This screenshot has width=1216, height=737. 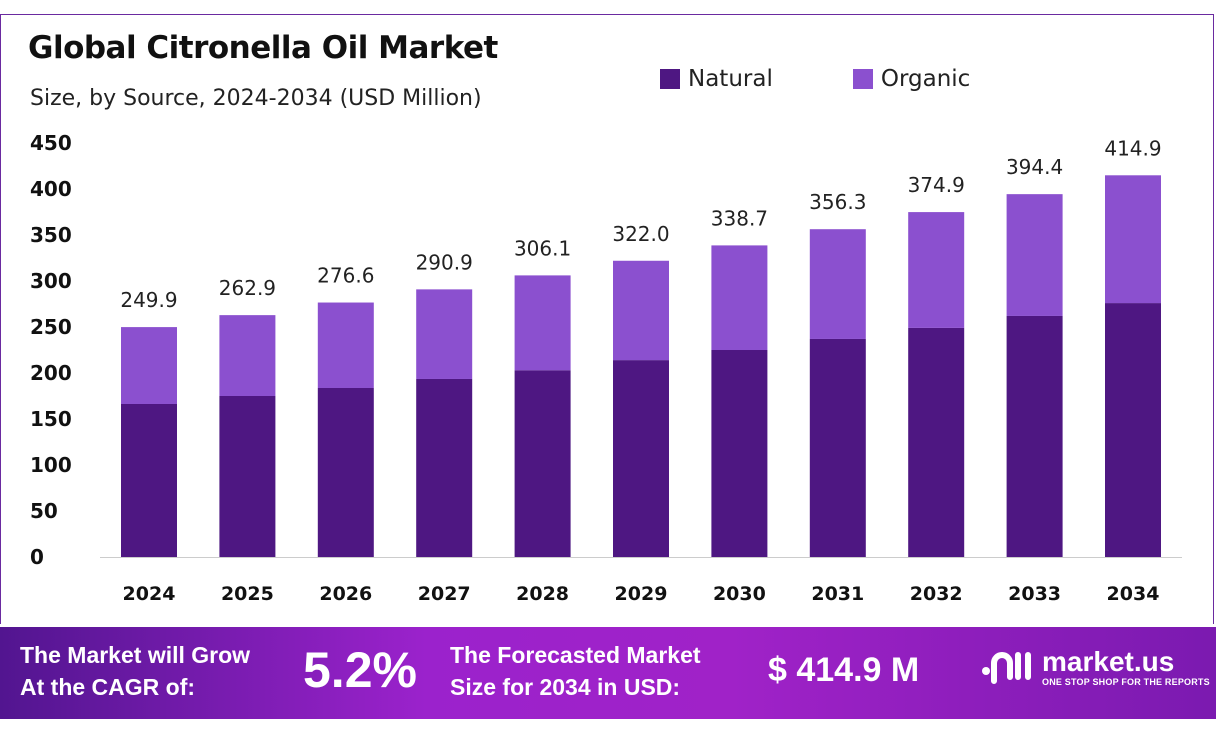 I want to click on brand-logo: market.us ONE STOP SHOP FOR THE REPORTS, so click(x=1095, y=667).